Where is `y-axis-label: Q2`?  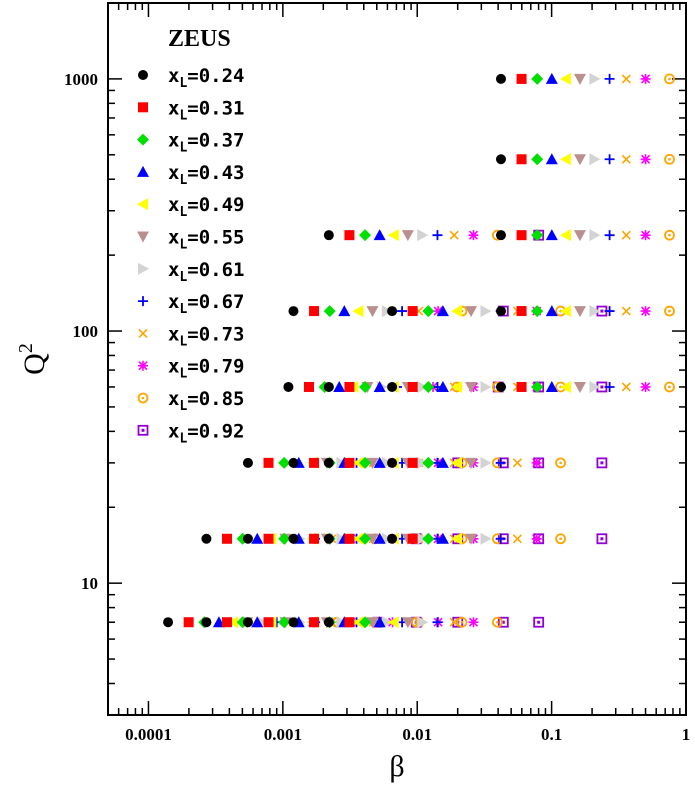
y-axis-label: Q2 is located at coordinates (33, 359).